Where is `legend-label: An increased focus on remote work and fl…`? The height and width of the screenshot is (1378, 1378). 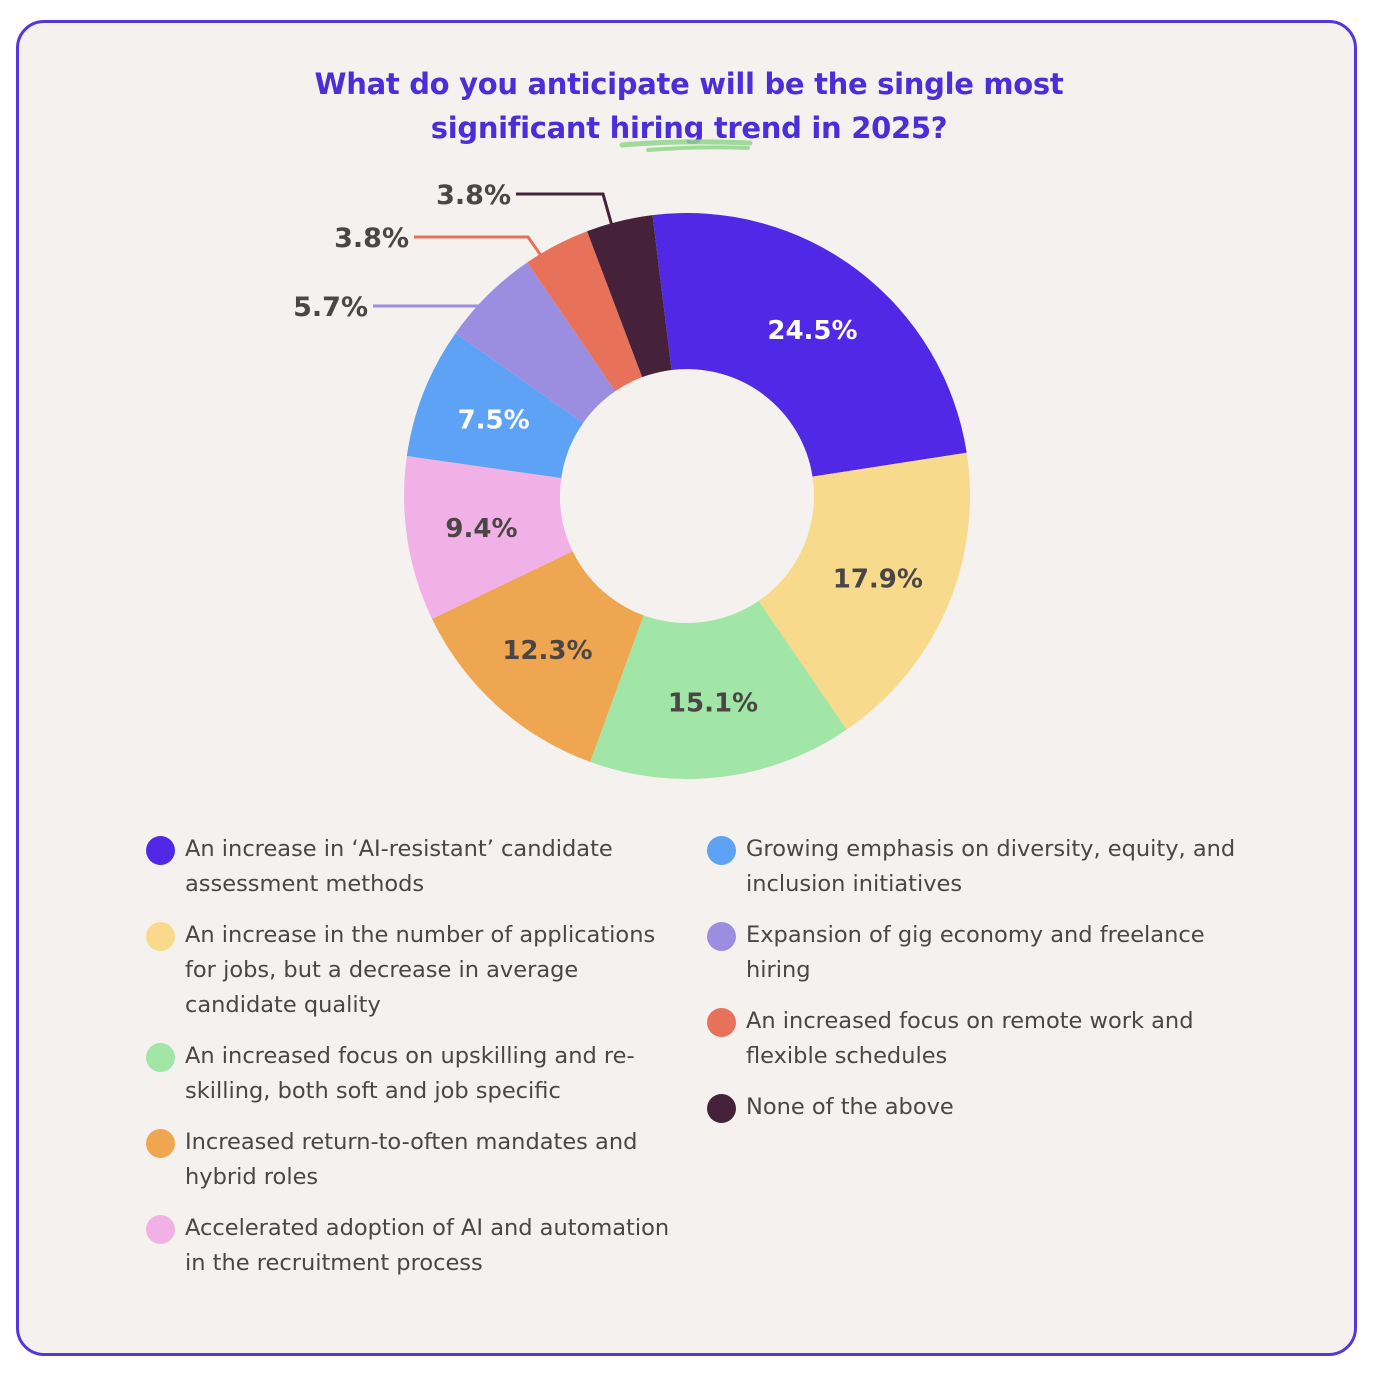 legend-label: An increased focus on remote work and fl… is located at coordinates (970, 1038).